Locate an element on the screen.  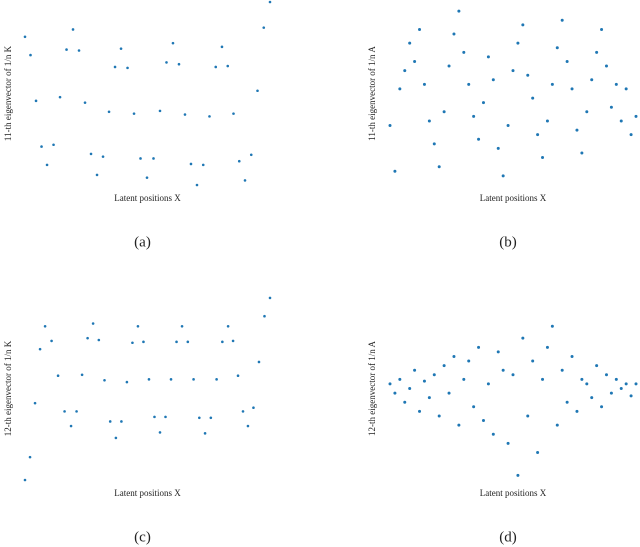
caption: (b) is located at coordinates (508, 242).